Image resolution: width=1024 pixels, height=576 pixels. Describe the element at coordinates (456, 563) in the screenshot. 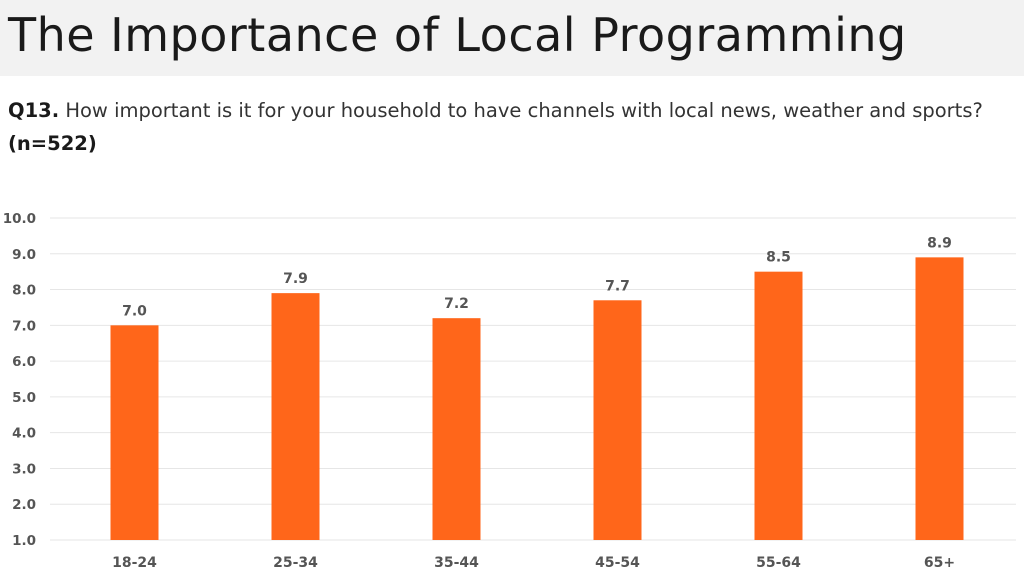

I see `x-category-label: 35-44` at that location.